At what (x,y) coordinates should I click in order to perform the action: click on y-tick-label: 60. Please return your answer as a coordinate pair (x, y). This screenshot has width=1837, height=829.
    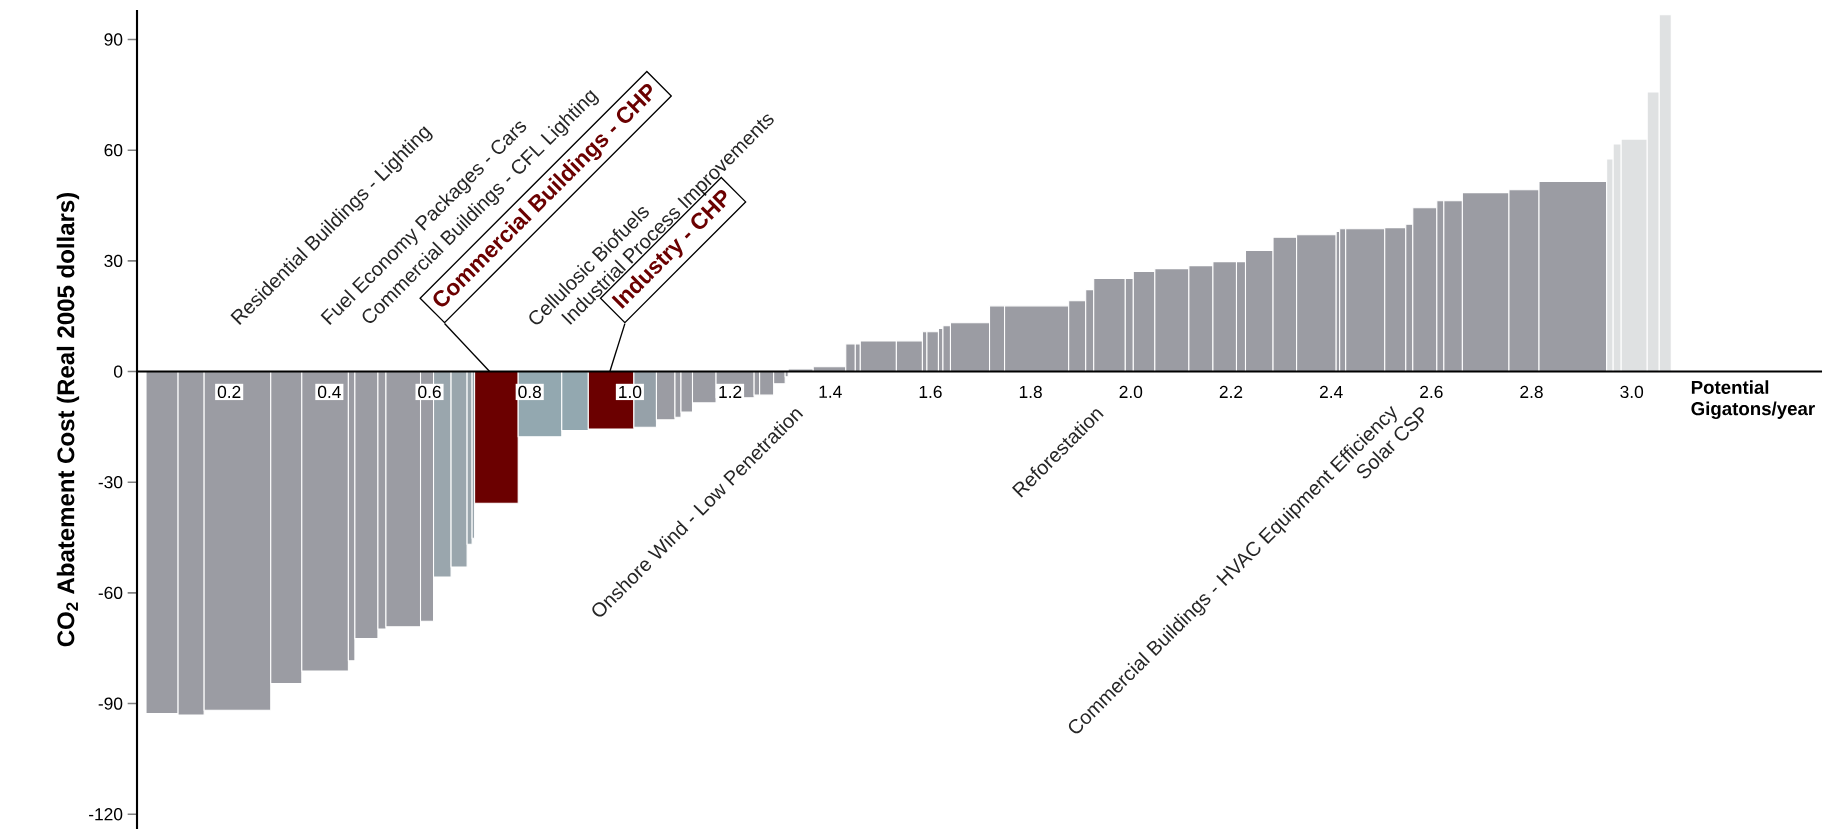
    Looking at the image, I should click on (113, 150).